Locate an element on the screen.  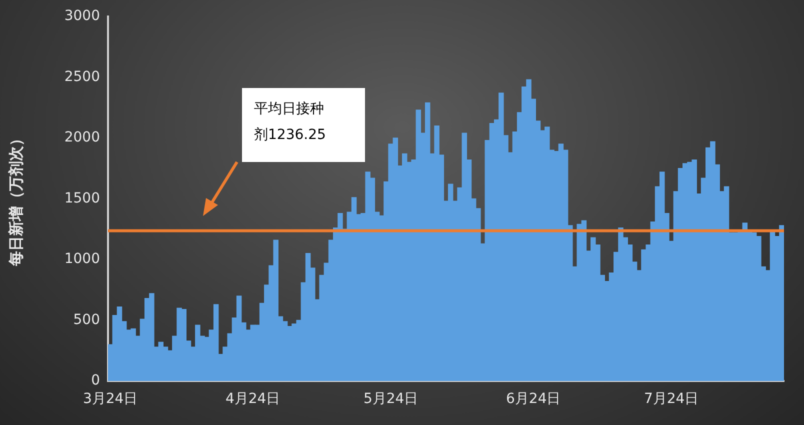
y-axis-title: 每日新增（万剂次） is located at coordinates (15, 199).